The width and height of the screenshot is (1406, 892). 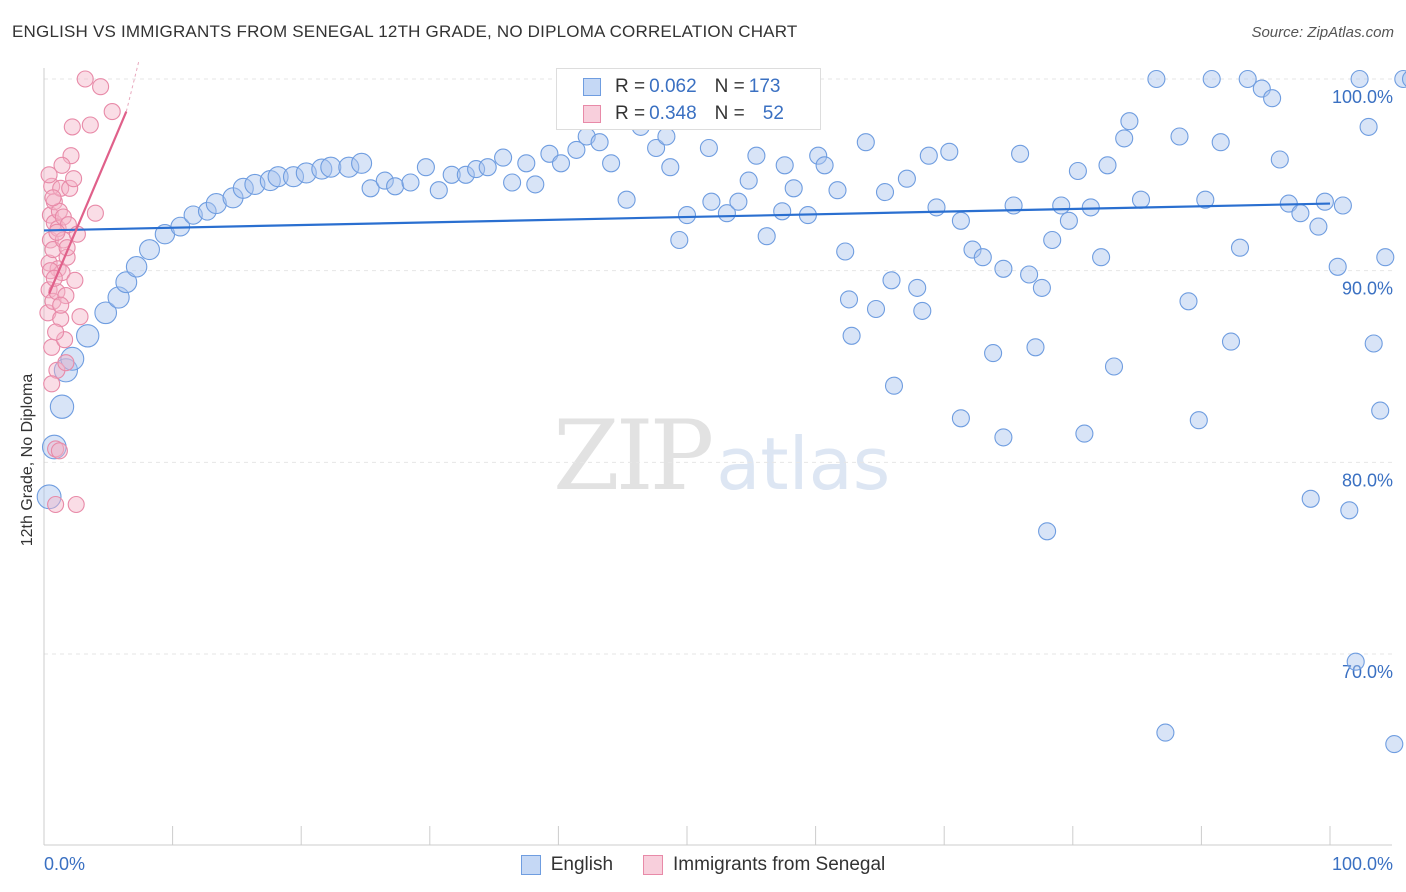 What do you see at coordinates (592, 87) in the screenshot?
I see `english-swatch` at bounding box center [592, 87].